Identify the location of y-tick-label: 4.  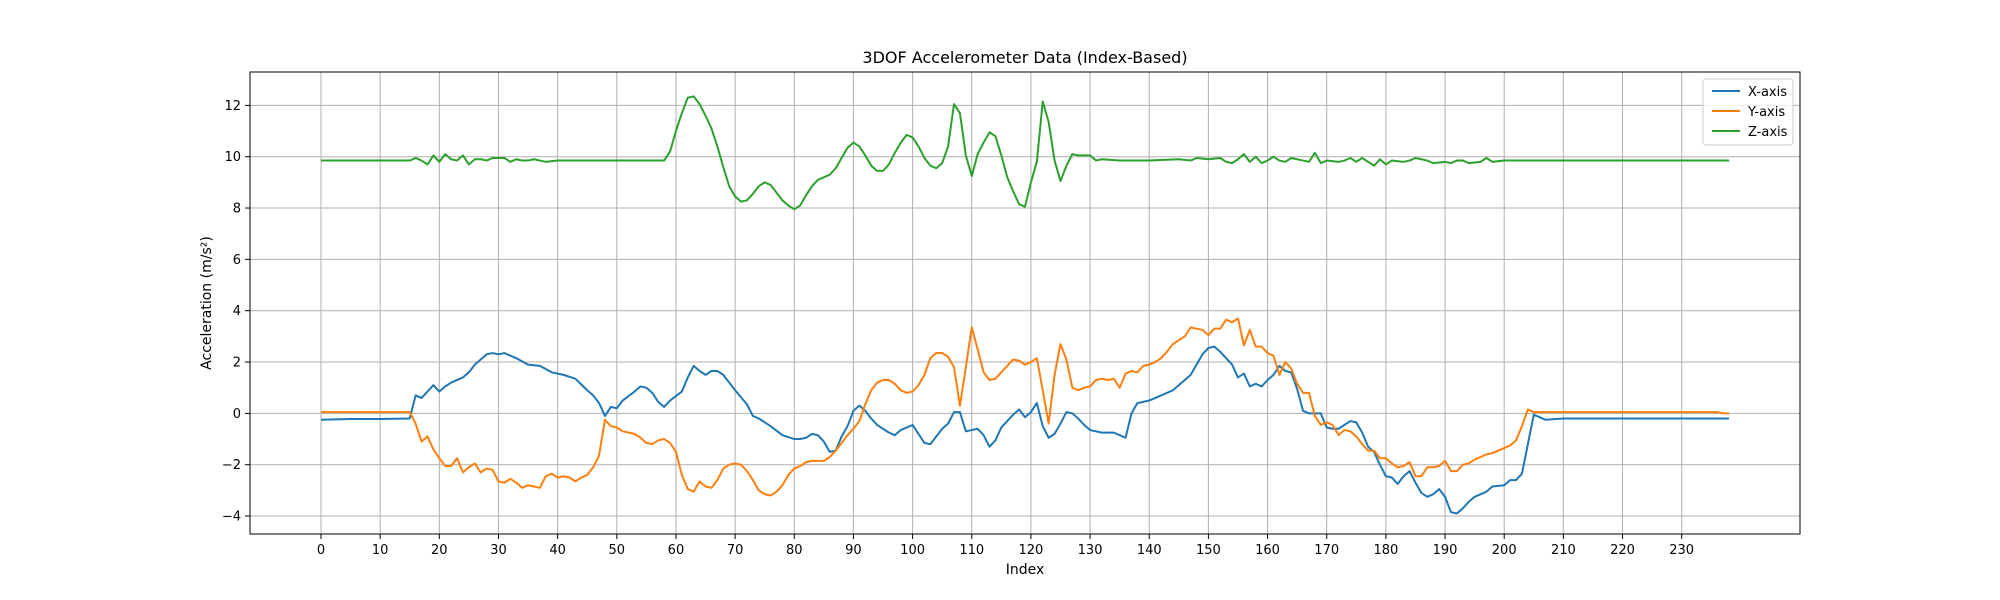
(237, 311).